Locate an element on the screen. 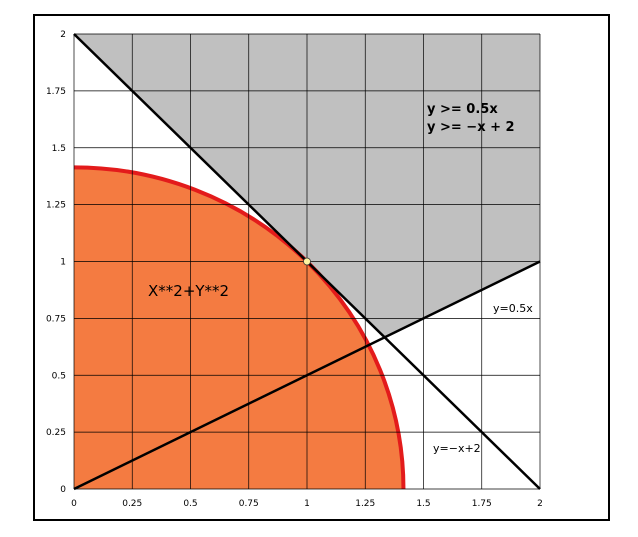 The height and width of the screenshot is (537, 638). region-label-line2: y >= −x + 2 is located at coordinates (471, 127).